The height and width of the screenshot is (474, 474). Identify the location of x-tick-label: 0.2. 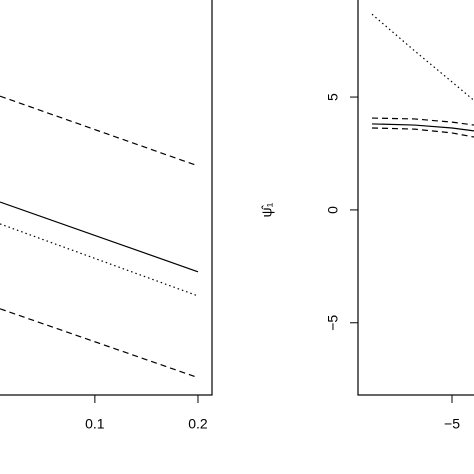
(198, 424).